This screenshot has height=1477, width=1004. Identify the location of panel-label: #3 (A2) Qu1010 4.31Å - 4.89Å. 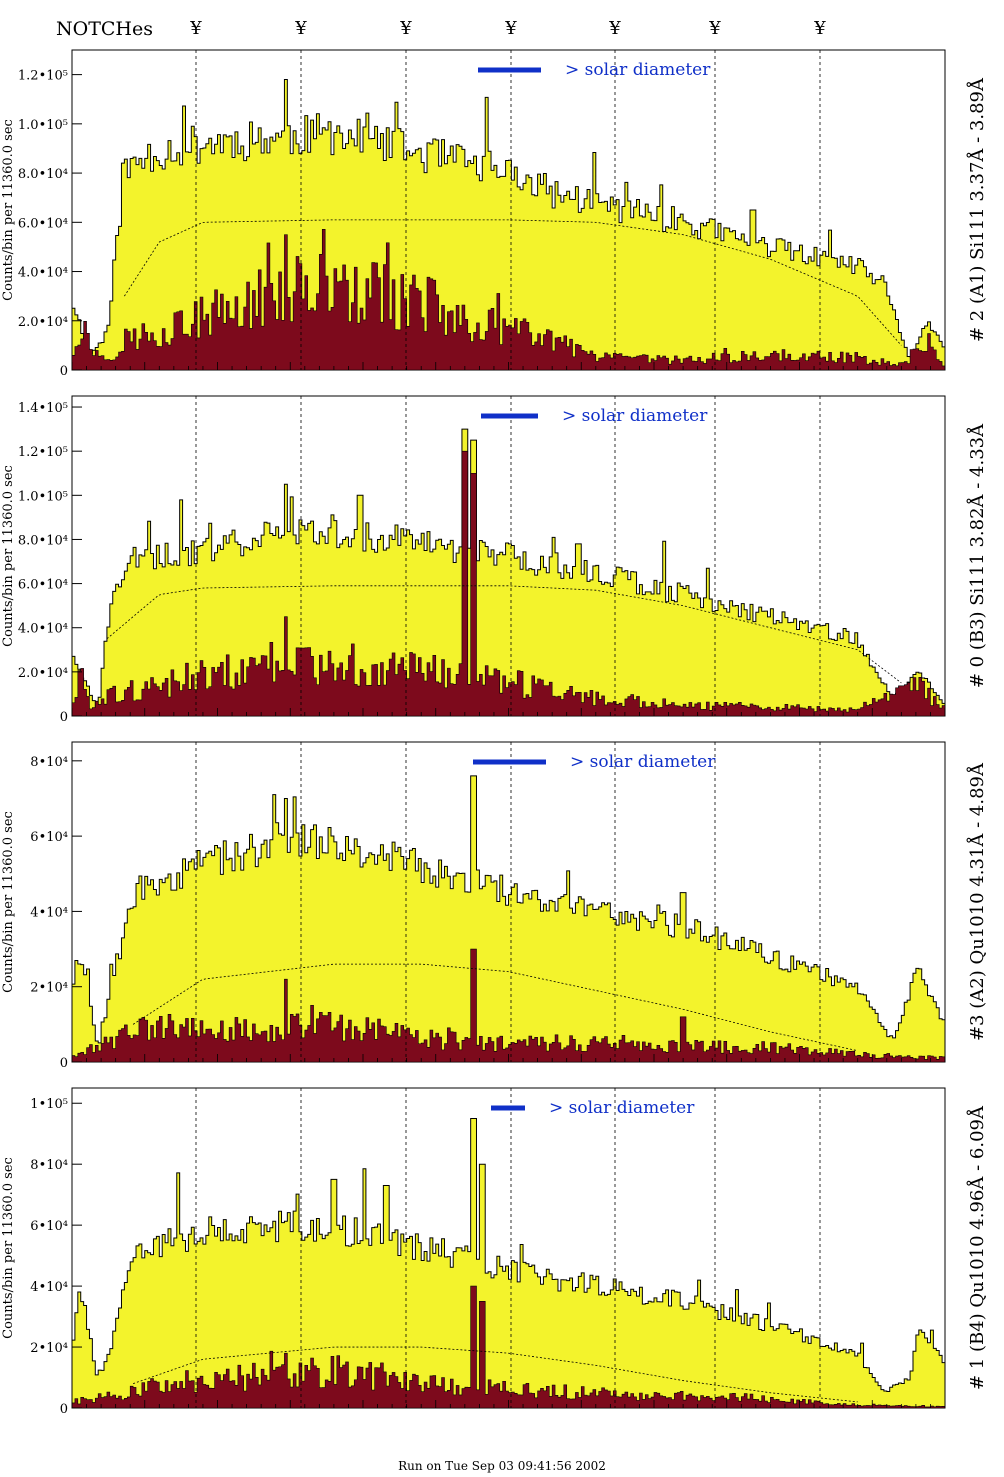
(977, 901).